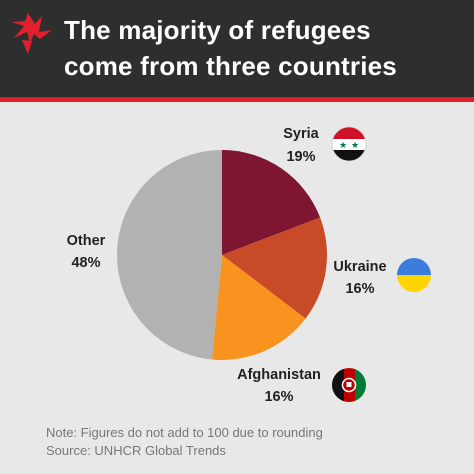 Image resolution: width=474 pixels, height=474 pixels. What do you see at coordinates (237, 99) in the screenshot?
I see `header-rule` at bounding box center [237, 99].